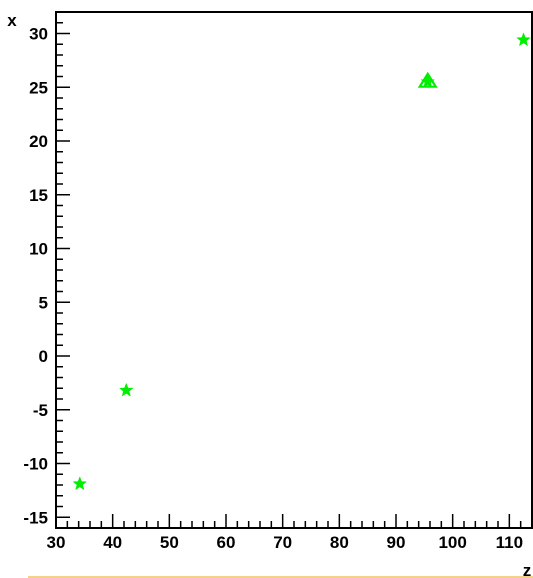 The height and width of the screenshot is (578, 533). Describe the element at coordinates (509, 542) in the screenshot. I see `x-tick-label: 110` at that location.